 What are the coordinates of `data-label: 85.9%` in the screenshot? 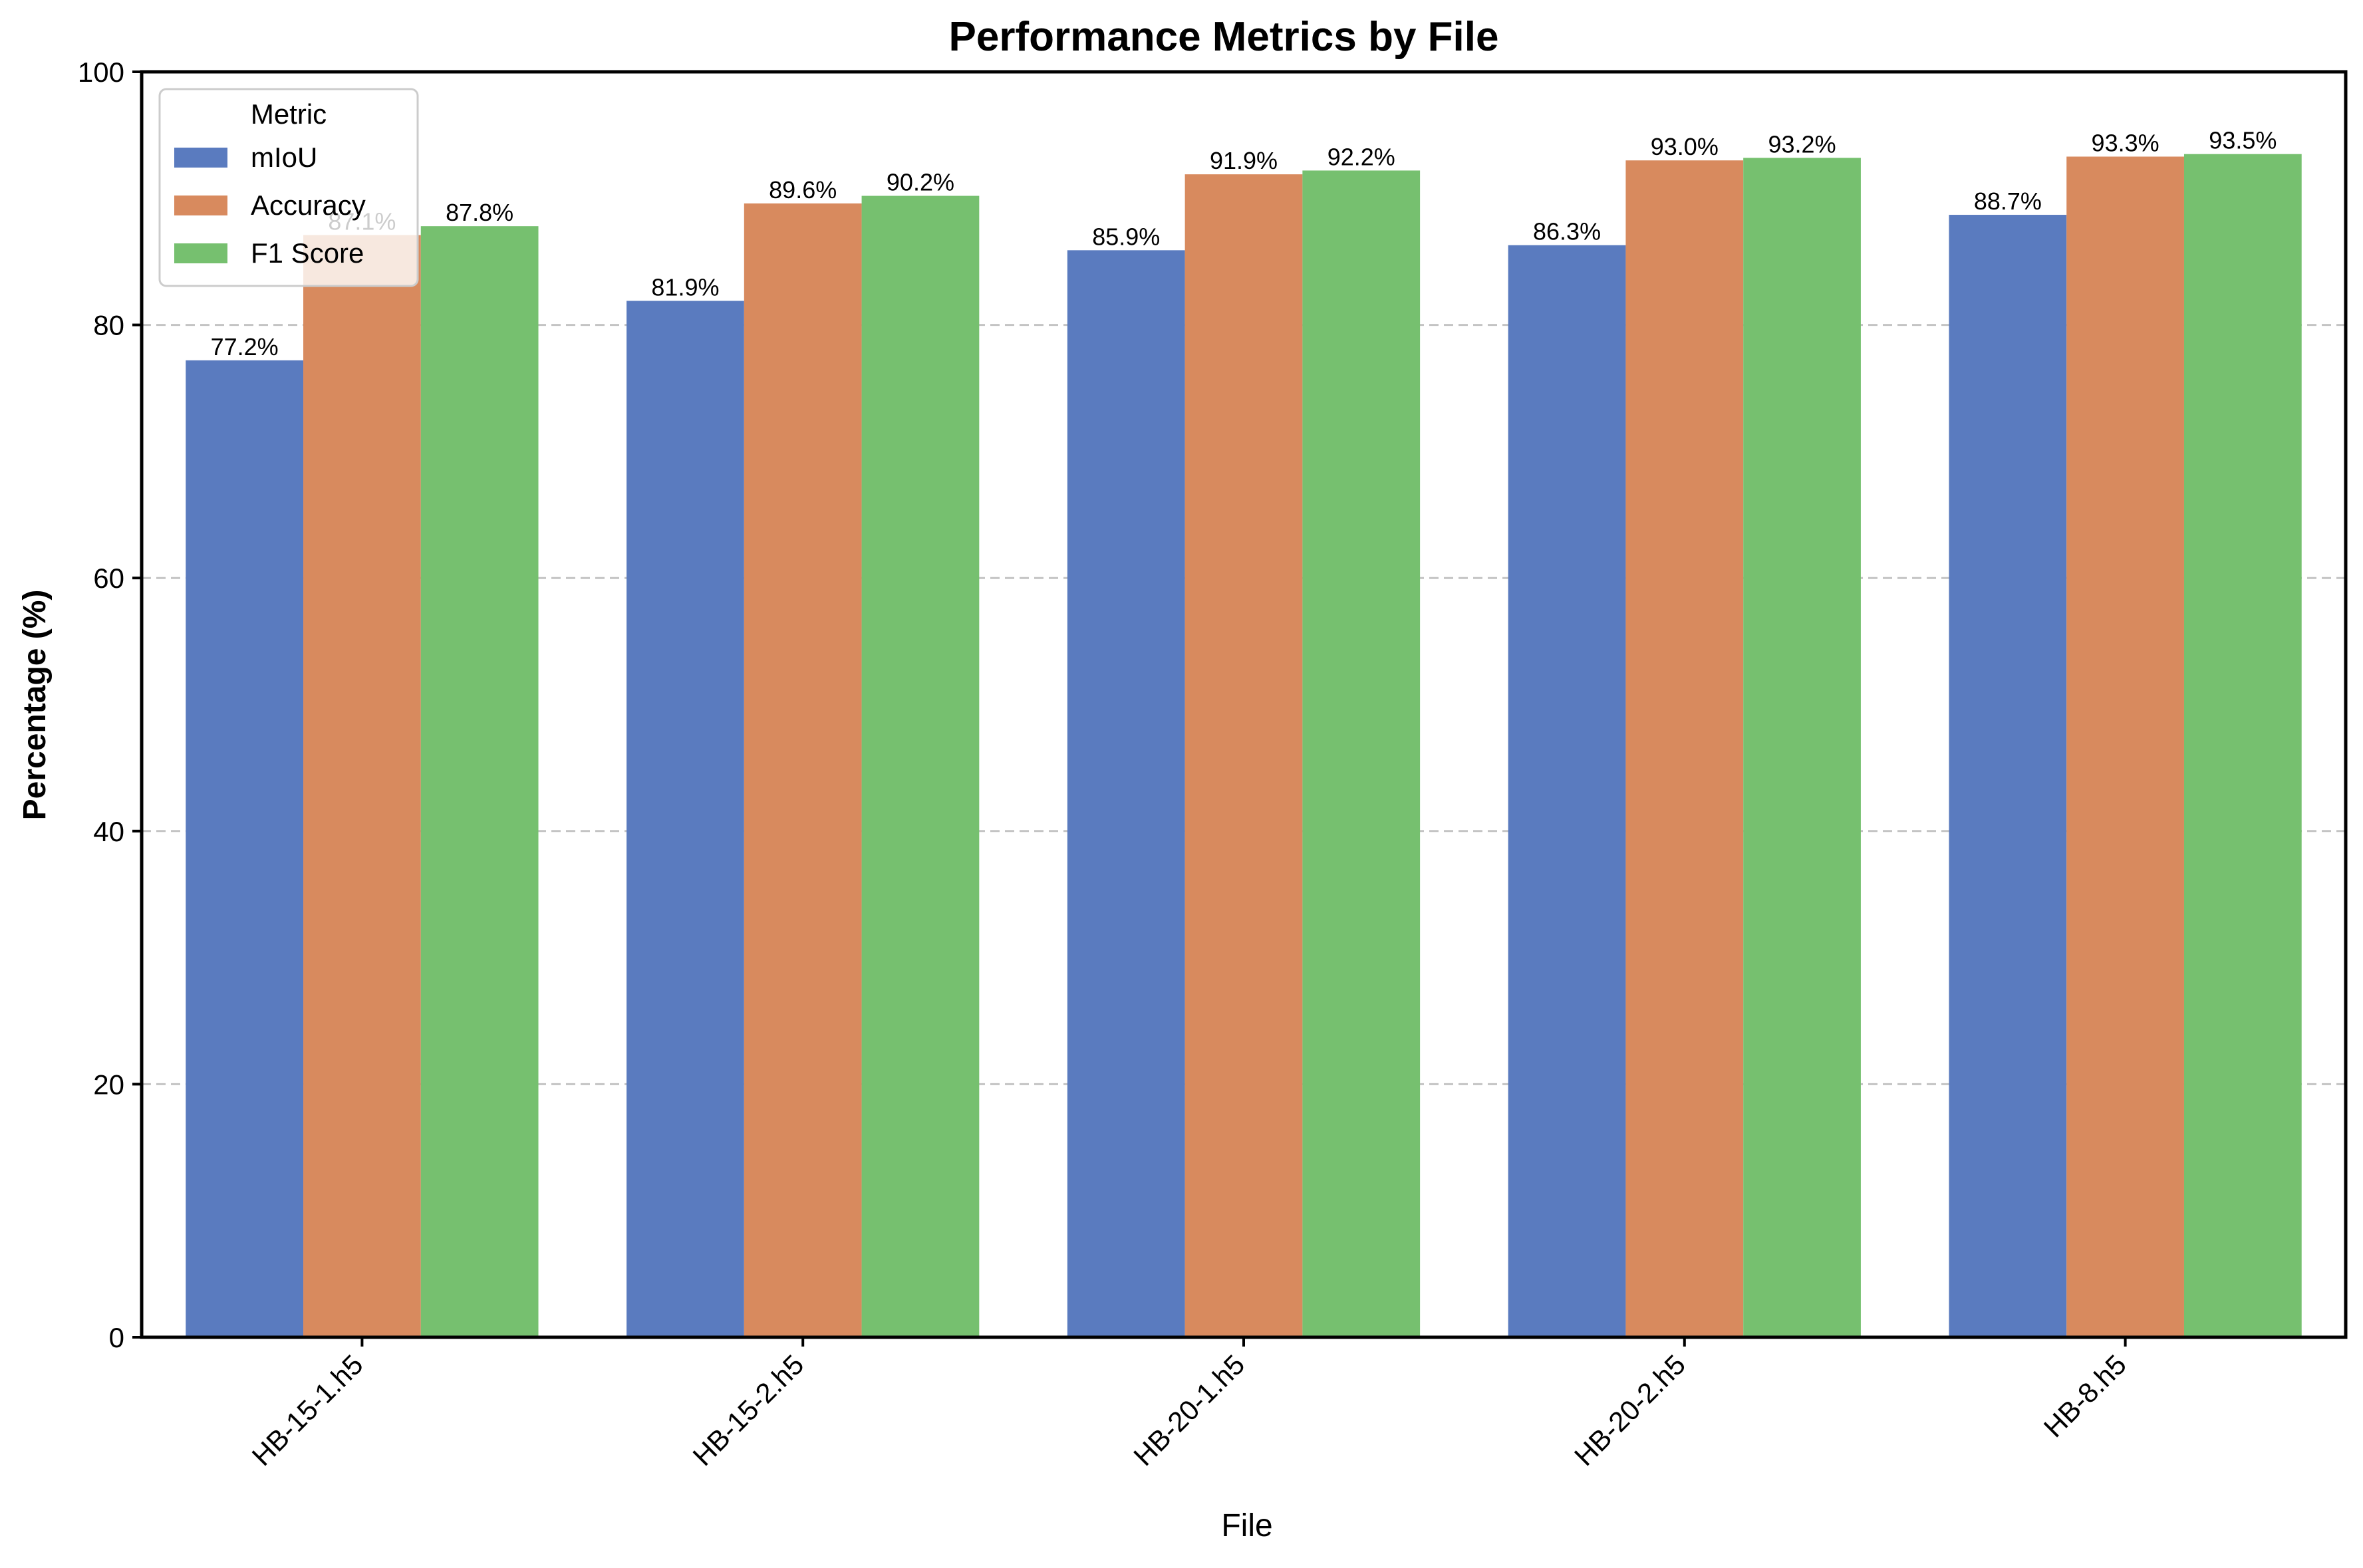 It's located at (1126, 236).